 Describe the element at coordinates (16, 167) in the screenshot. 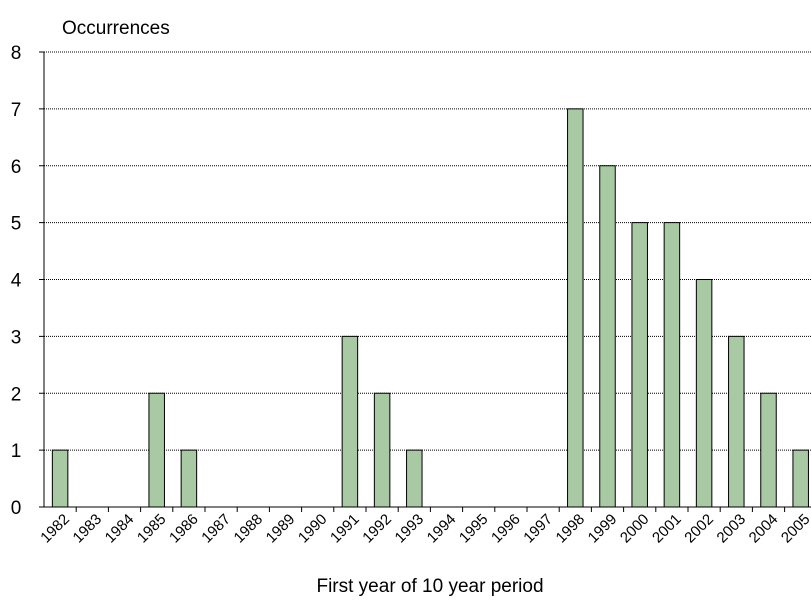

I see `y-tick-label: 6` at that location.